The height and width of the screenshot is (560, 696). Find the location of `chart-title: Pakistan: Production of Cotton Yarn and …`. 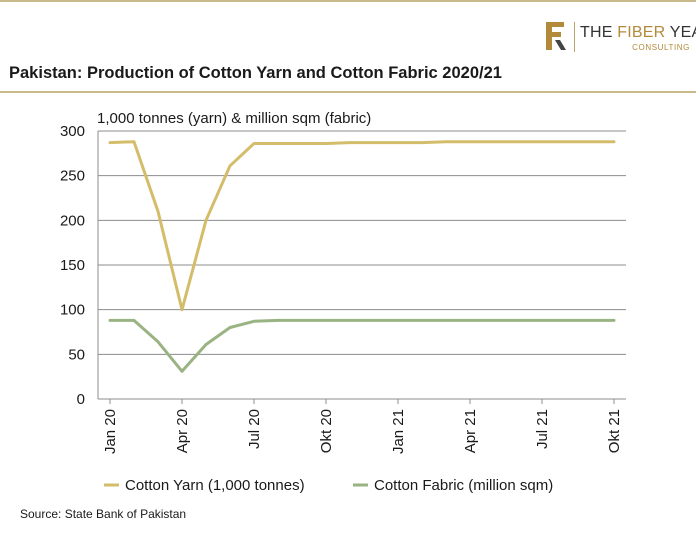

chart-title: Pakistan: Production of Cotton Yarn and … is located at coordinates (255, 73).